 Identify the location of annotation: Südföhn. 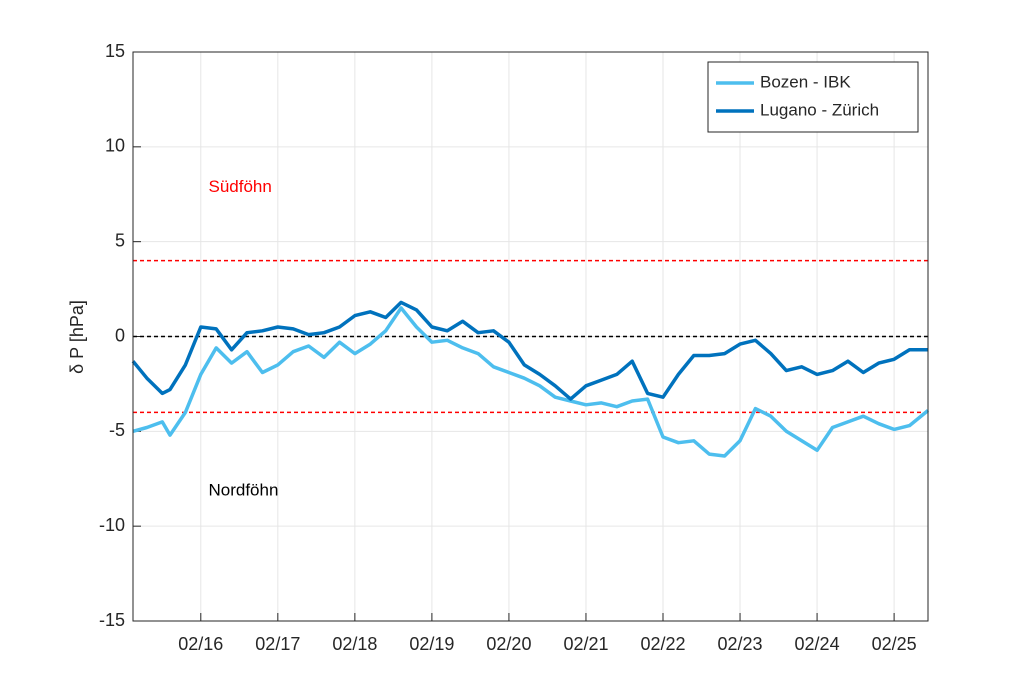
(239, 186).